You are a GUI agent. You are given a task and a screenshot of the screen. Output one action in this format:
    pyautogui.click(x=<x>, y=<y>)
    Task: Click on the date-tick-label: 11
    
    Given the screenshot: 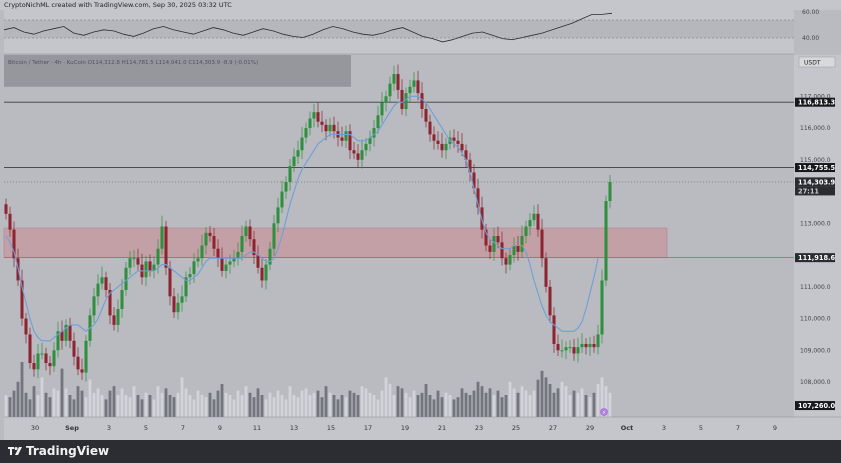 What is the action you would take?
    pyautogui.click(x=257, y=428)
    